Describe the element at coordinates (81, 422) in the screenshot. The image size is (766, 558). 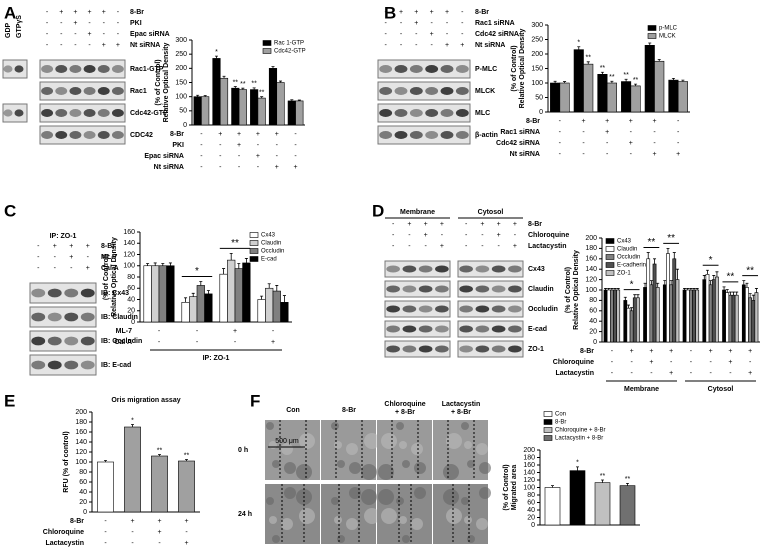
I see `y-tick-label: 180` at that location.